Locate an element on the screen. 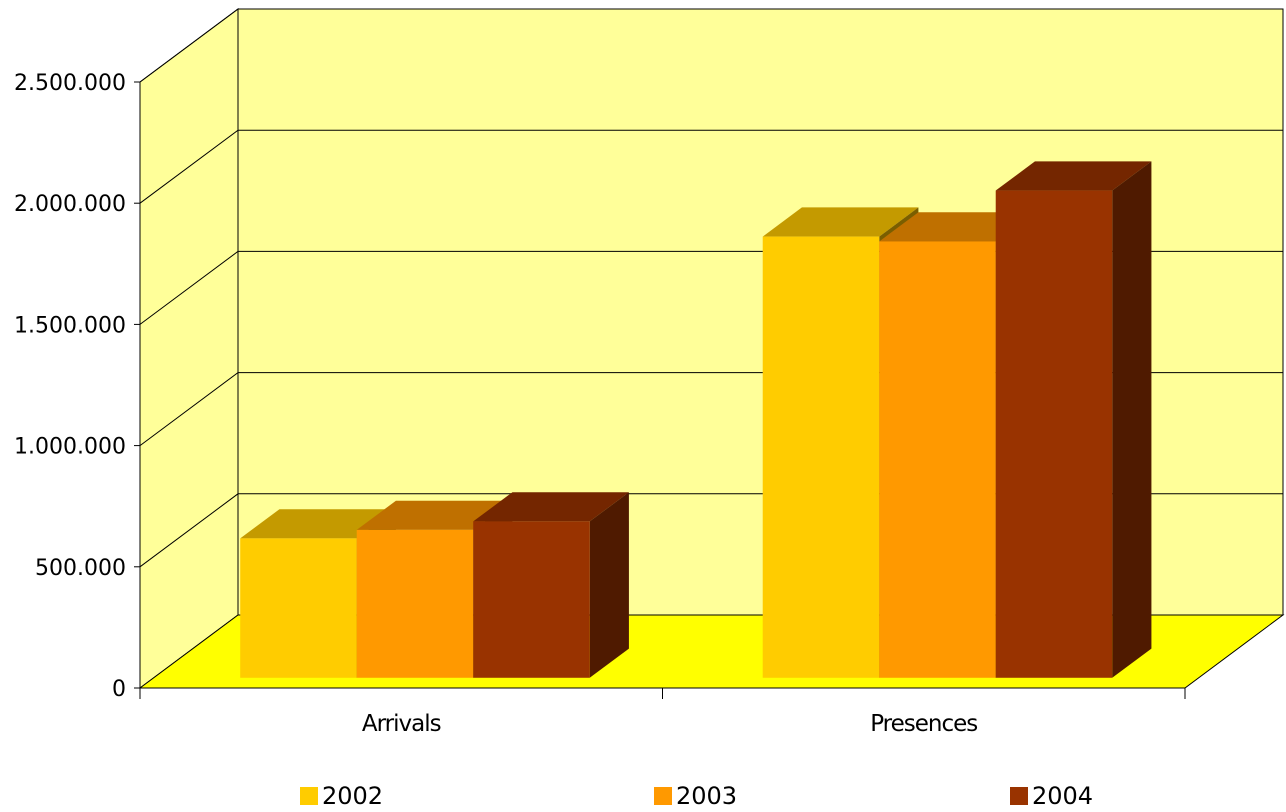  bar-side-presences-2004 is located at coordinates (1132, 419).